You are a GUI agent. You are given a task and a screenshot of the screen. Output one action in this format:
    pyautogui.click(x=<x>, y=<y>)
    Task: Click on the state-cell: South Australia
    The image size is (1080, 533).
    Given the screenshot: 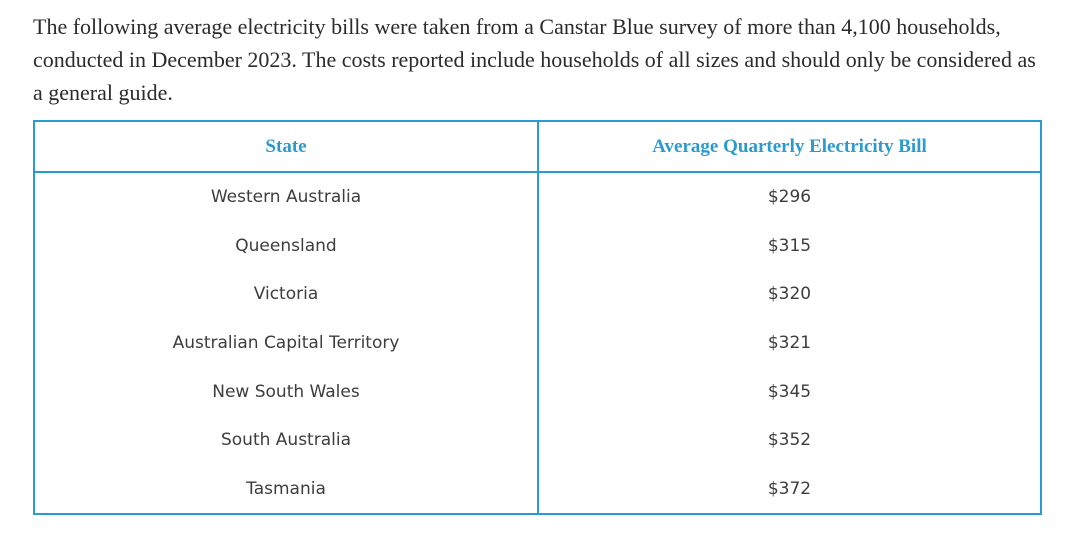 What is the action you would take?
    pyautogui.click(x=287, y=440)
    